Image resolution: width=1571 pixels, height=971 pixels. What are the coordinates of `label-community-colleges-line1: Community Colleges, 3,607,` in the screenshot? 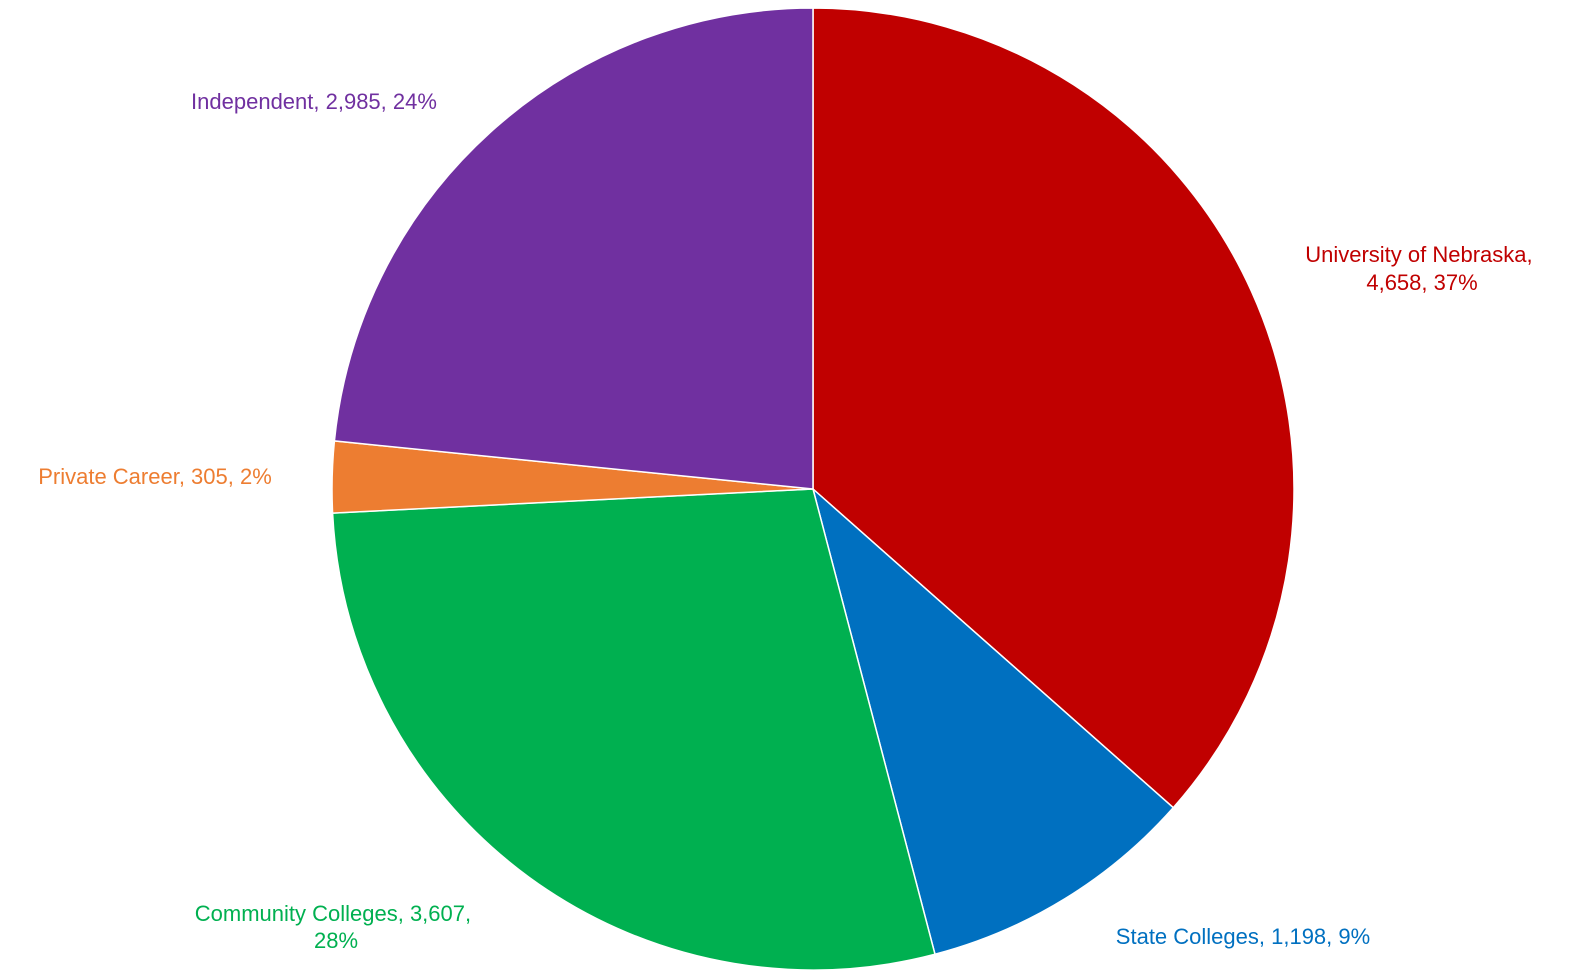 It's located at (333, 913).